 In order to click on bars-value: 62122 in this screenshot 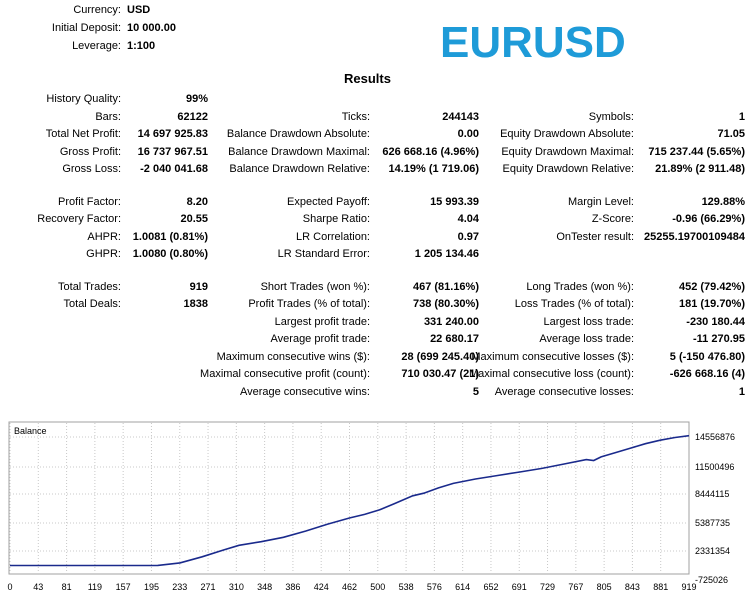, I will do `click(192, 117)`.